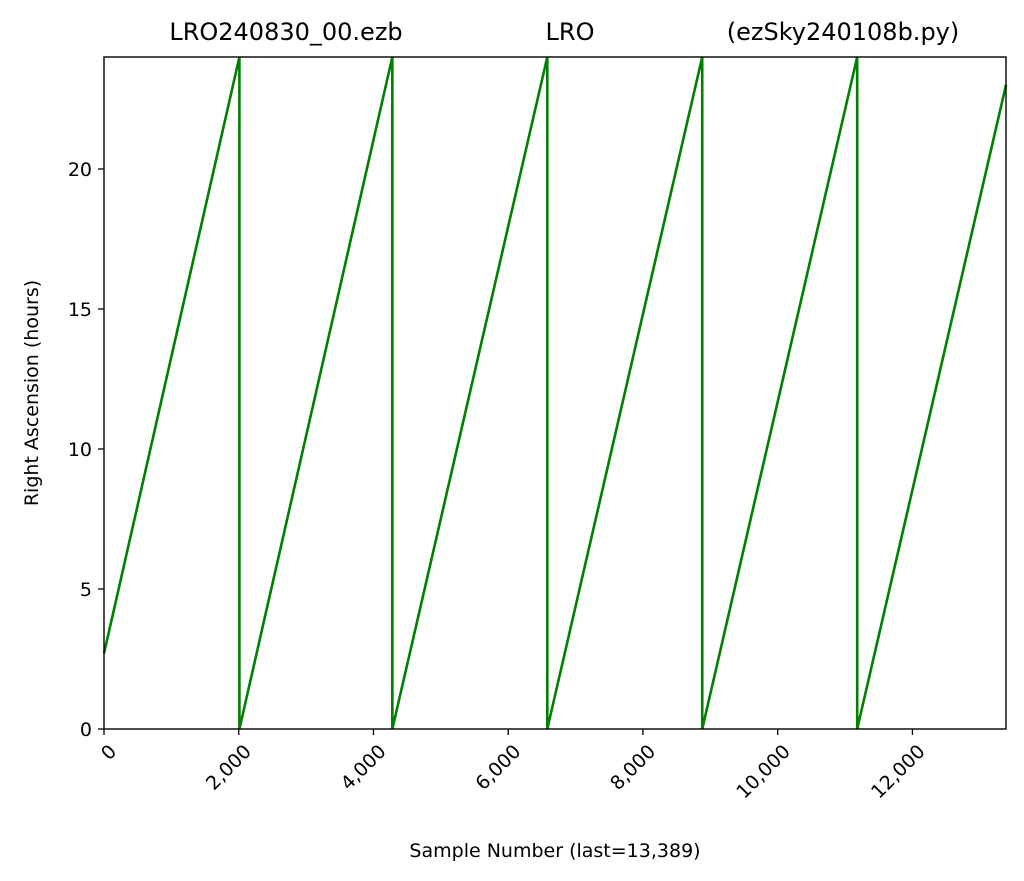 Image resolution: width=1024 pixels, height=881 pixels. Describe the element at coordinates (80, 450) in the screenshot. I see `y-tick-label: 10` at that location.